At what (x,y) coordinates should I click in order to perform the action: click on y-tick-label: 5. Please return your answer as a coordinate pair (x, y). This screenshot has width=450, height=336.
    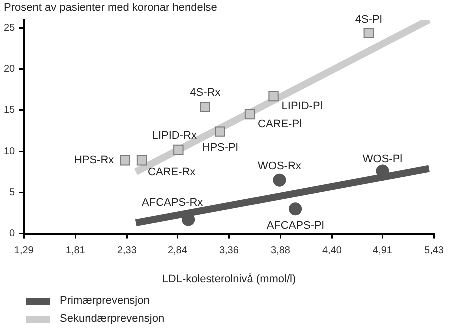
    Looking at the image, I should click on (13, 192).